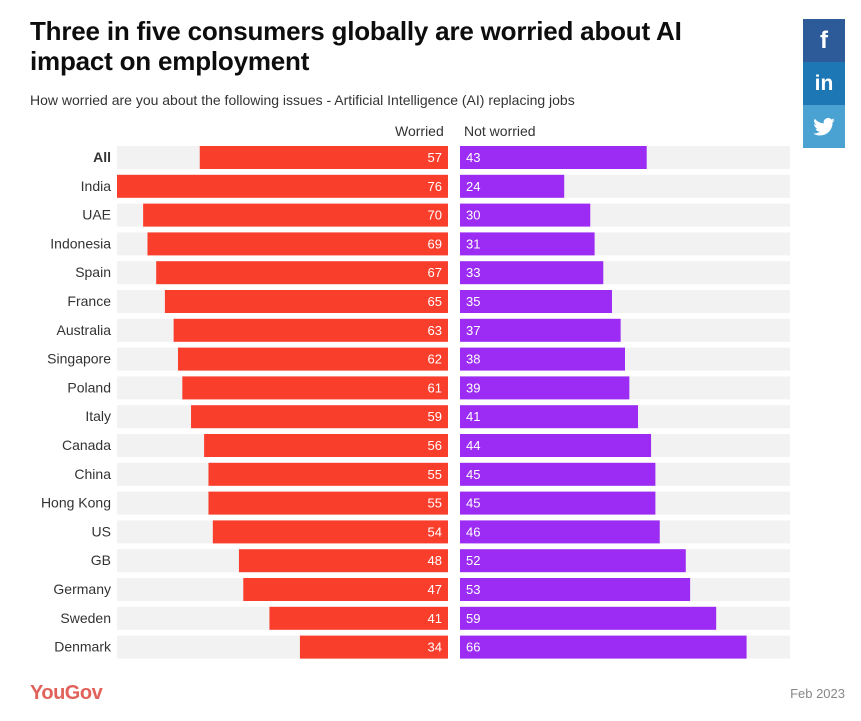 The width and height of the screenshot is (861, 721). I want to click on twitter-icon, so click(824, 126).